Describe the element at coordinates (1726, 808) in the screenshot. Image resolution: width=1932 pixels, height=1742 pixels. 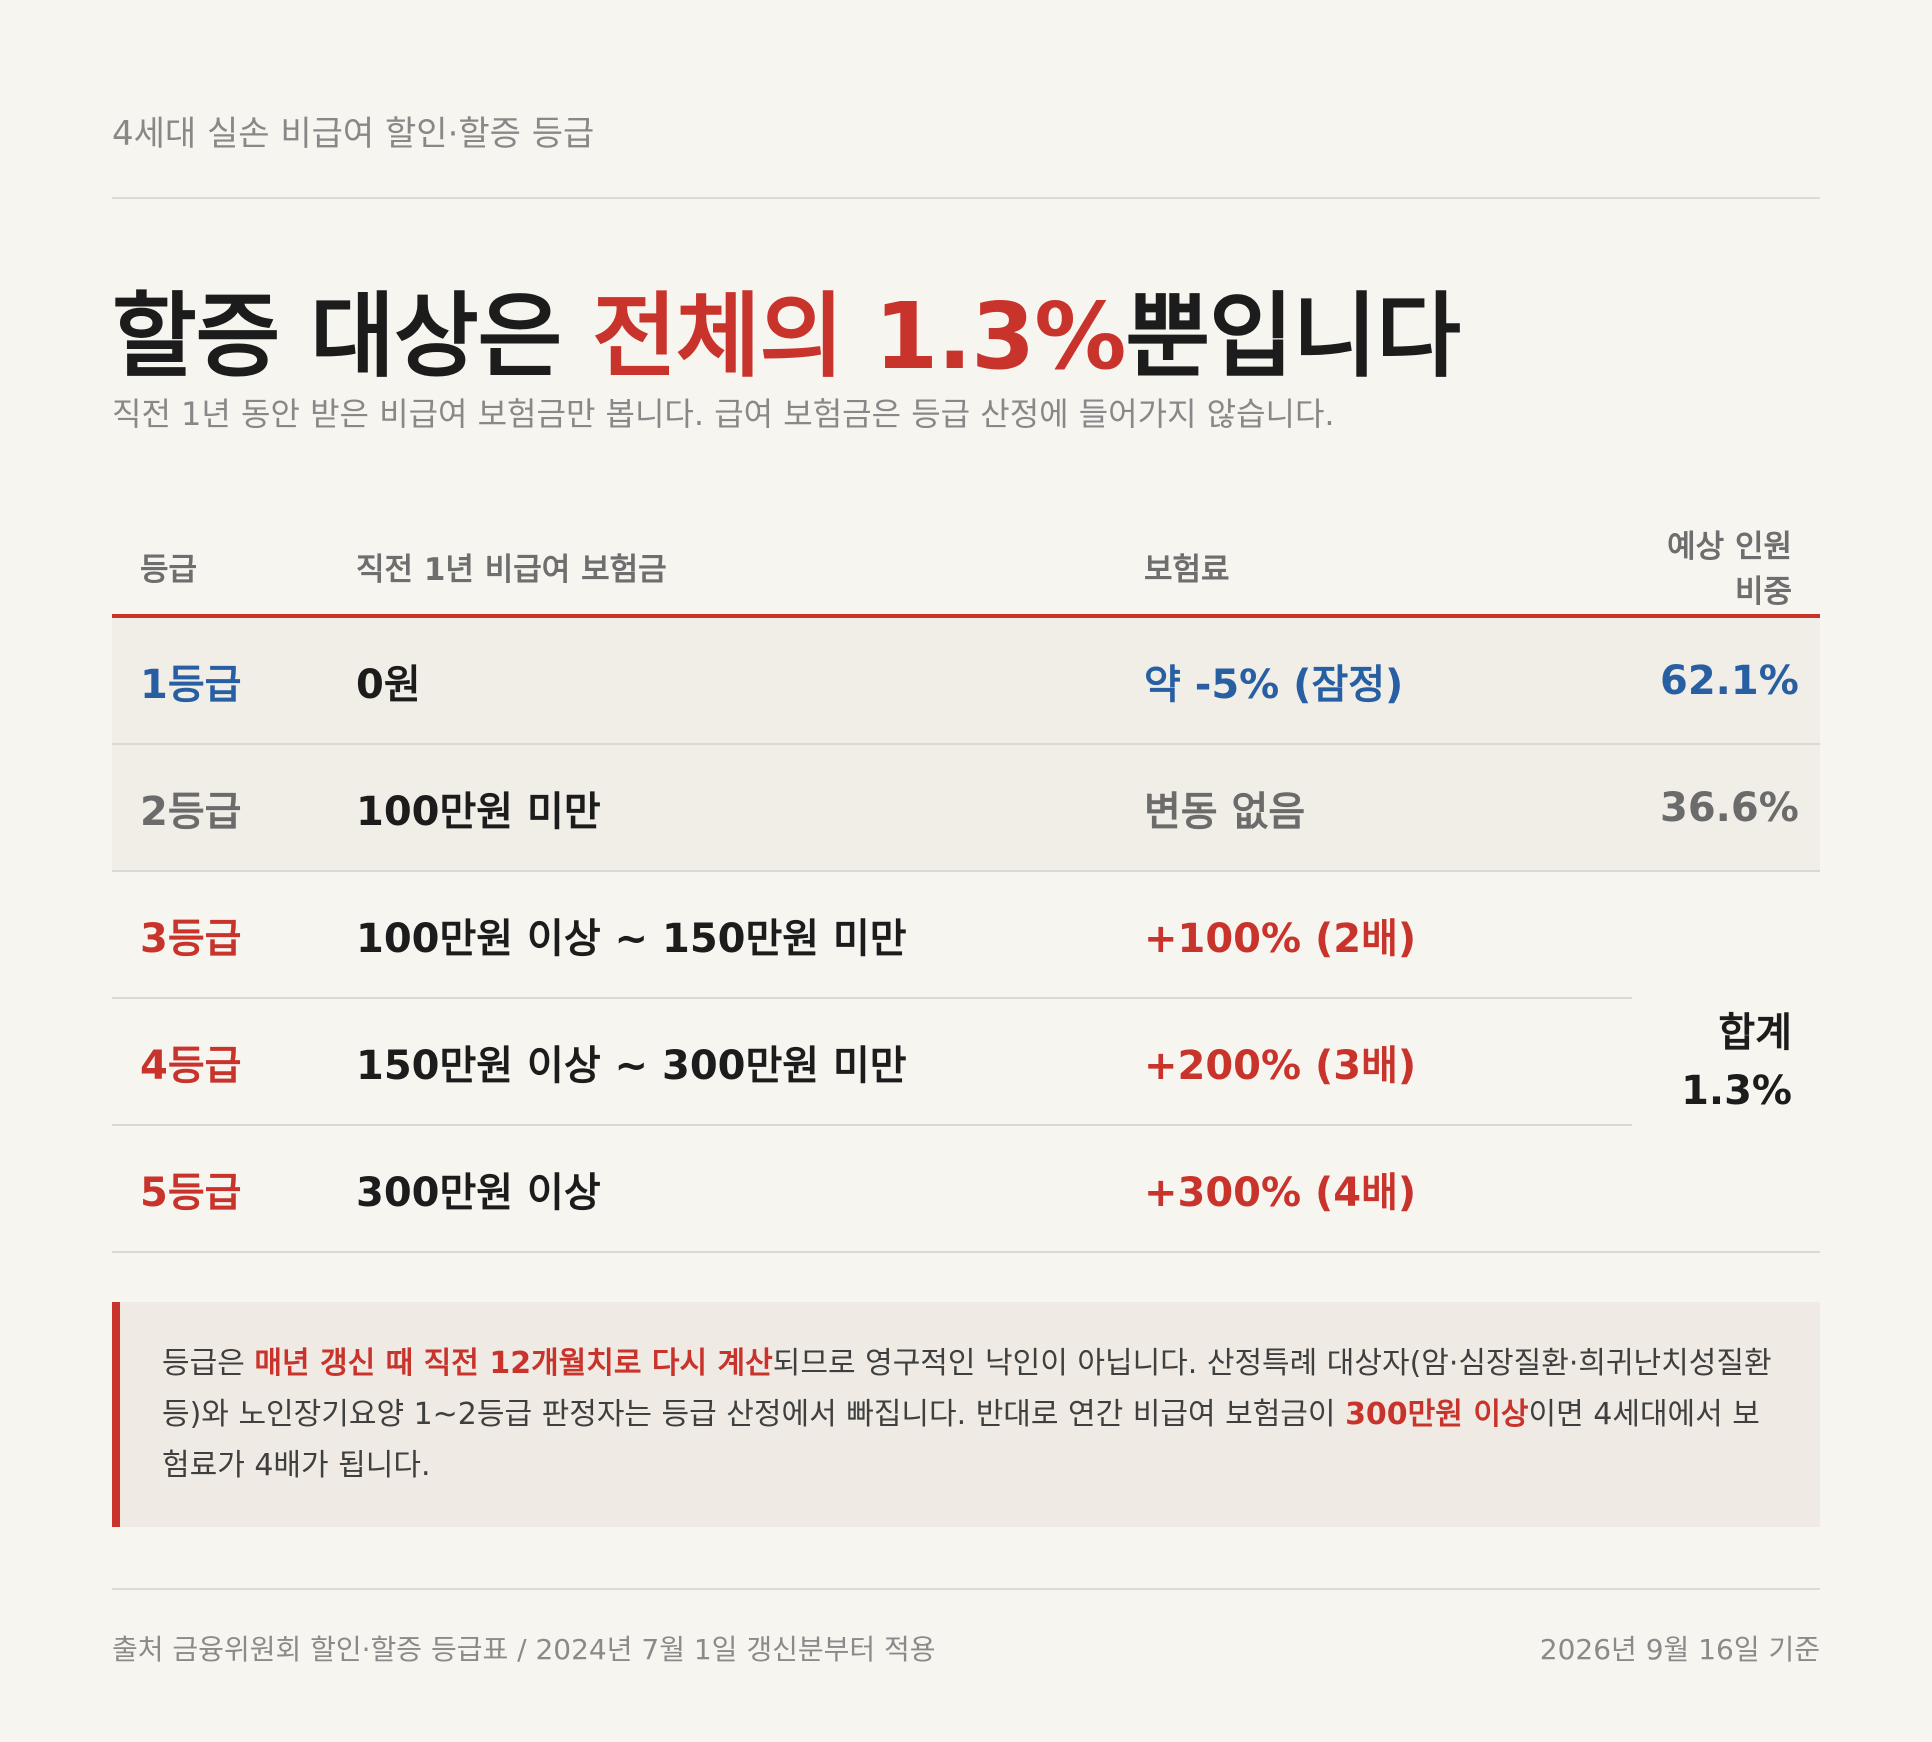
I see `share-cell: 36.6%` at that location.